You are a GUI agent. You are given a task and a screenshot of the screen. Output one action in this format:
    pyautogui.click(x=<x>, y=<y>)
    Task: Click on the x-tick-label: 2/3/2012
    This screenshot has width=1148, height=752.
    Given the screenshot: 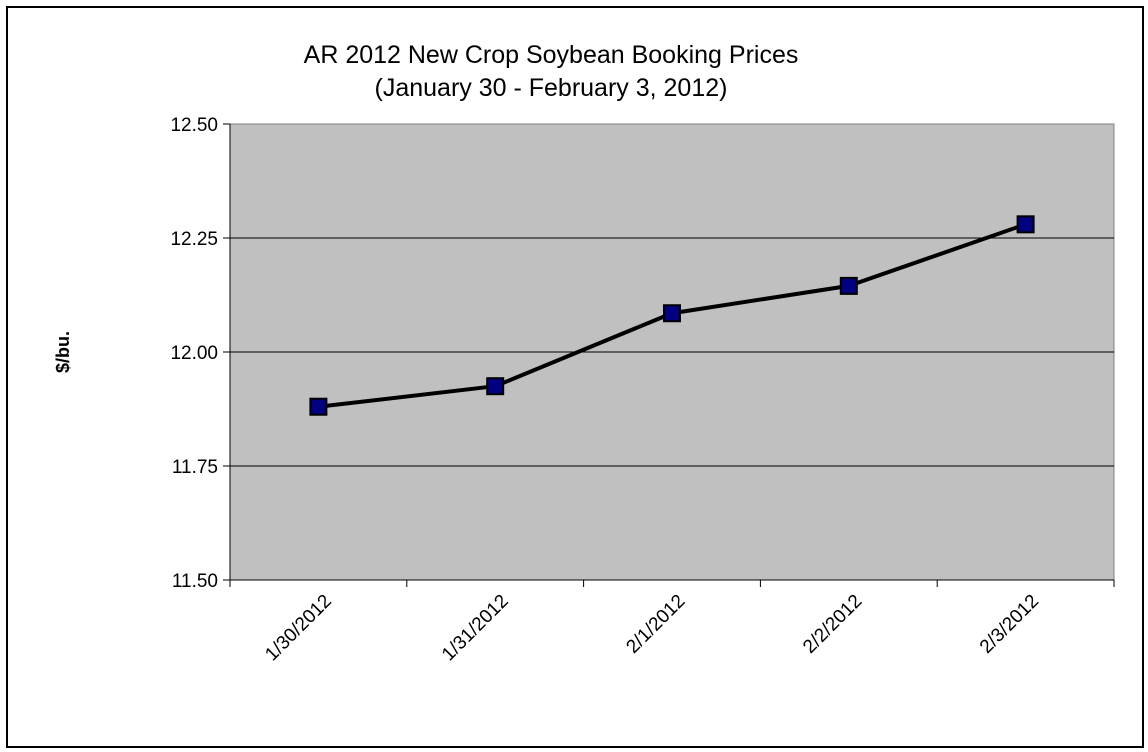 What is the action you would take?
    pyautogui.click(x=1009, y=624)
    